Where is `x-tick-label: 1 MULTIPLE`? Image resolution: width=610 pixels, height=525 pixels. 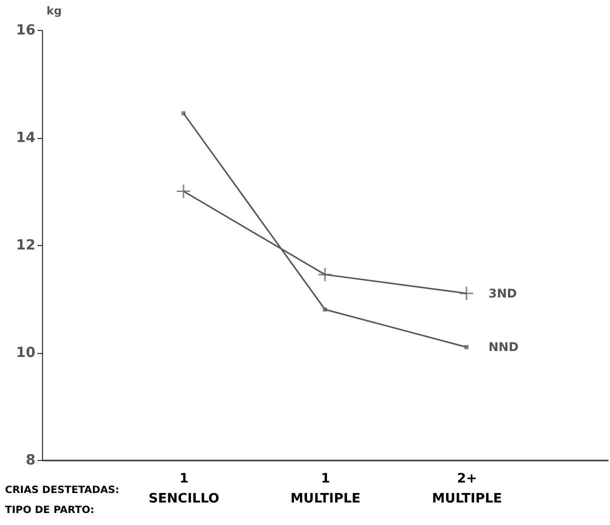
x-tick-label: 1 MULTIPLE is located at coordinates (325, 489).